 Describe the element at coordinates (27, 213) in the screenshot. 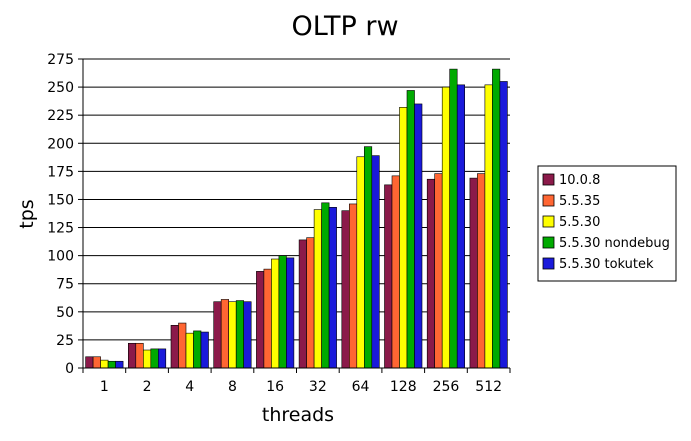

I see `y-axis-label: tps` at that location.